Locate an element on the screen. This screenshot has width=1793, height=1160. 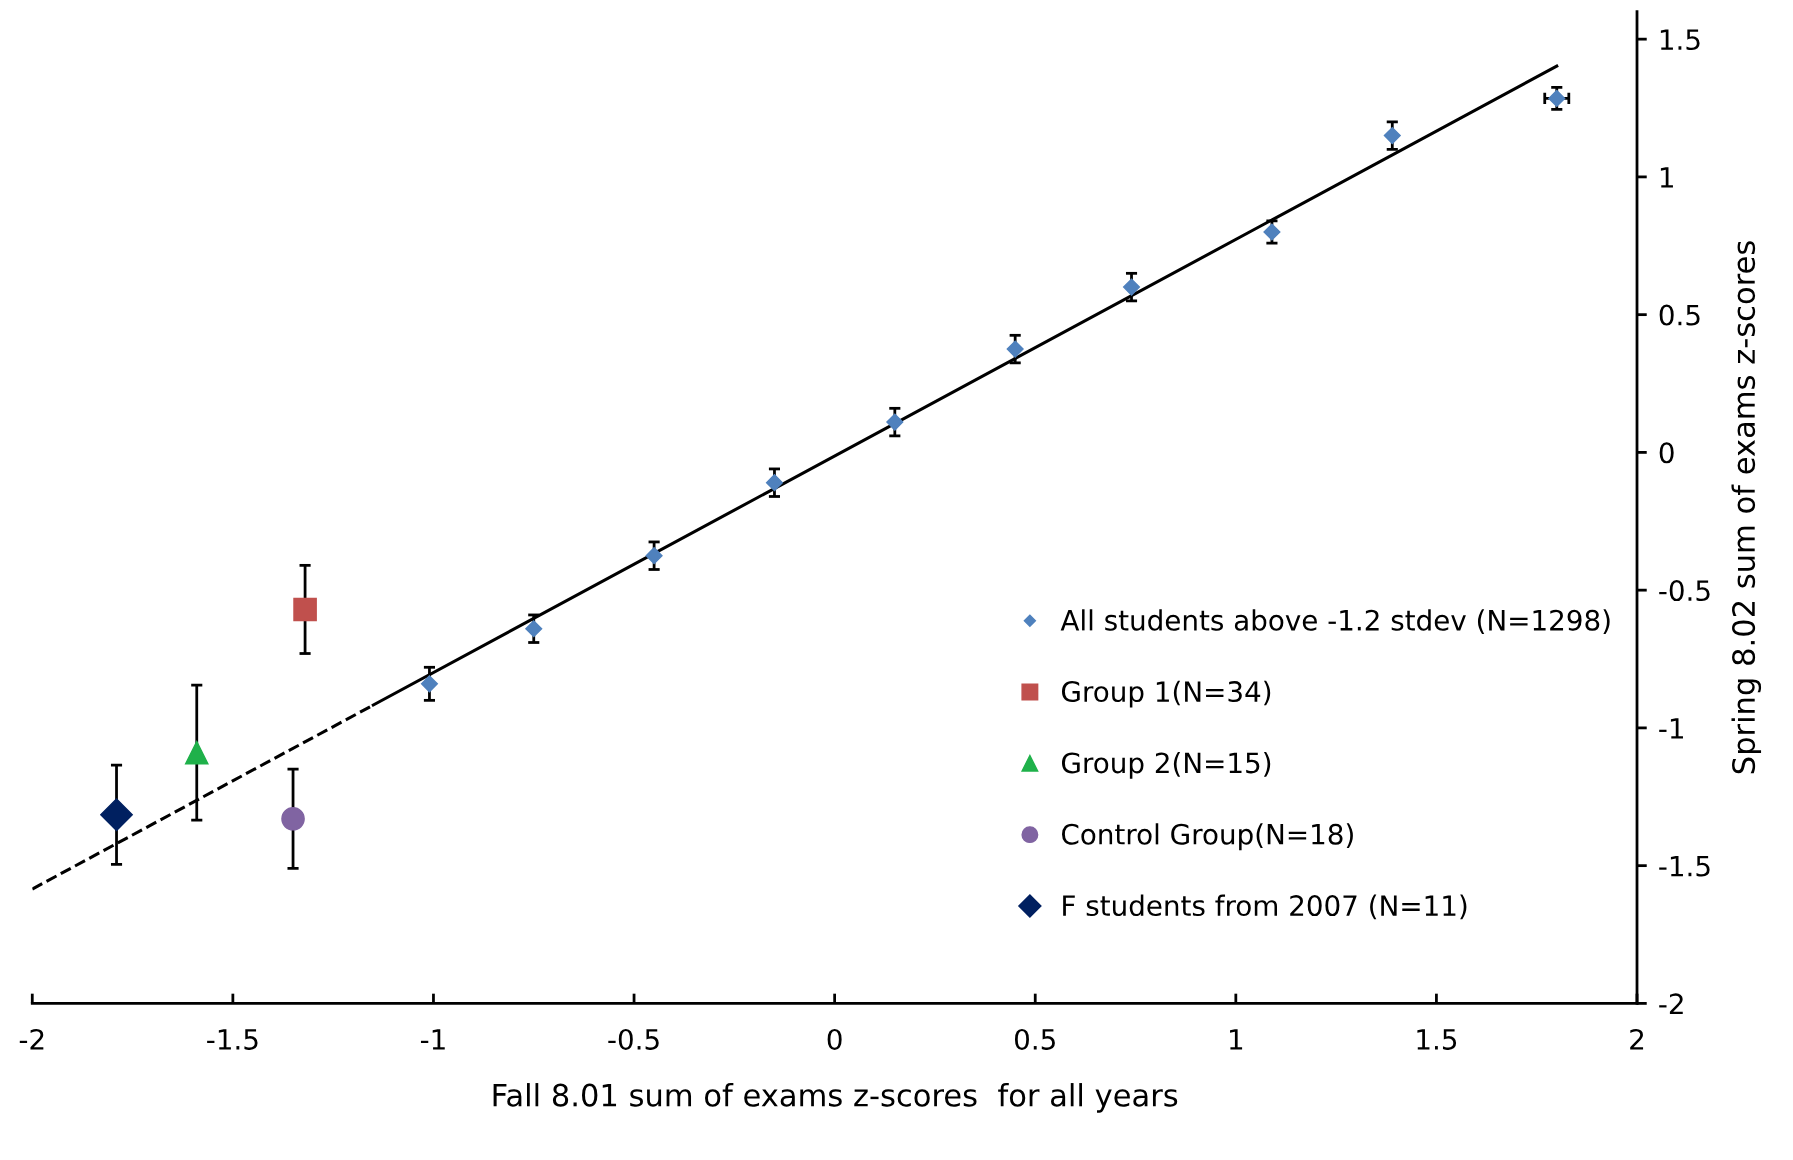
legend-label: Group 1(N=34) is located at coordinates (1166, 694).